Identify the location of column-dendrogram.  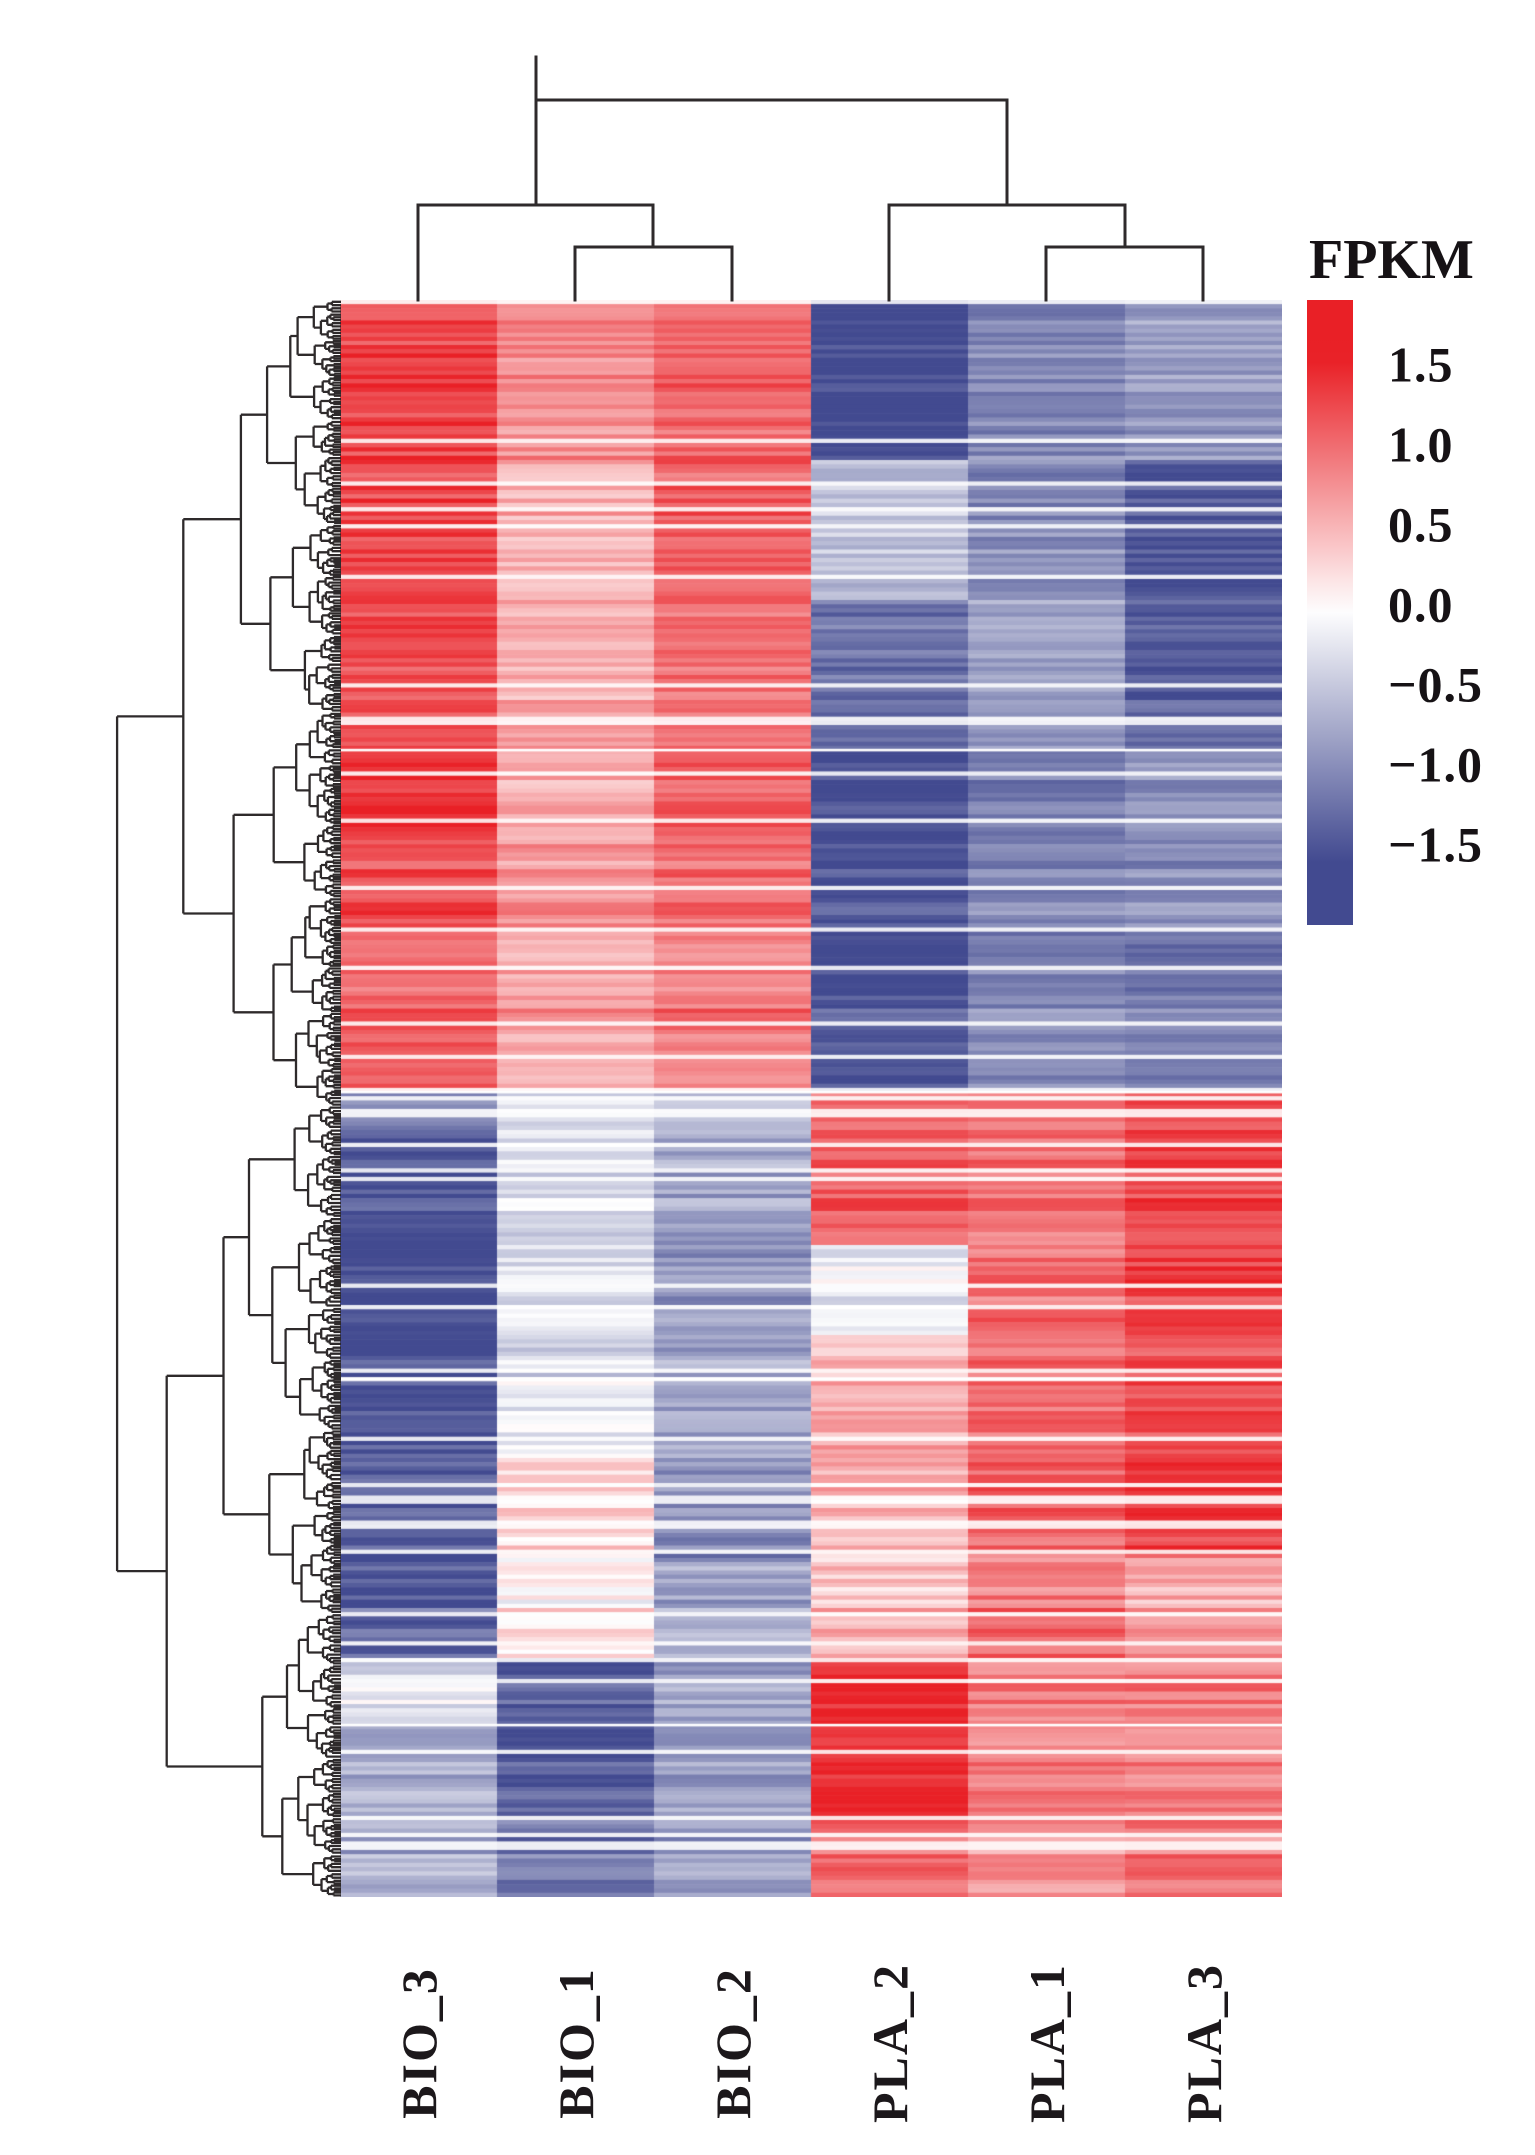
(810, 178).